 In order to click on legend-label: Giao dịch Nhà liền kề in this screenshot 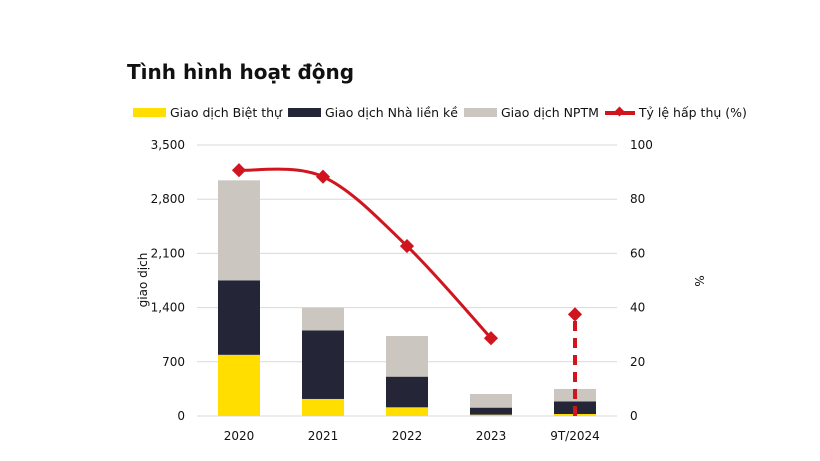, I will do `click(391, 112)`.